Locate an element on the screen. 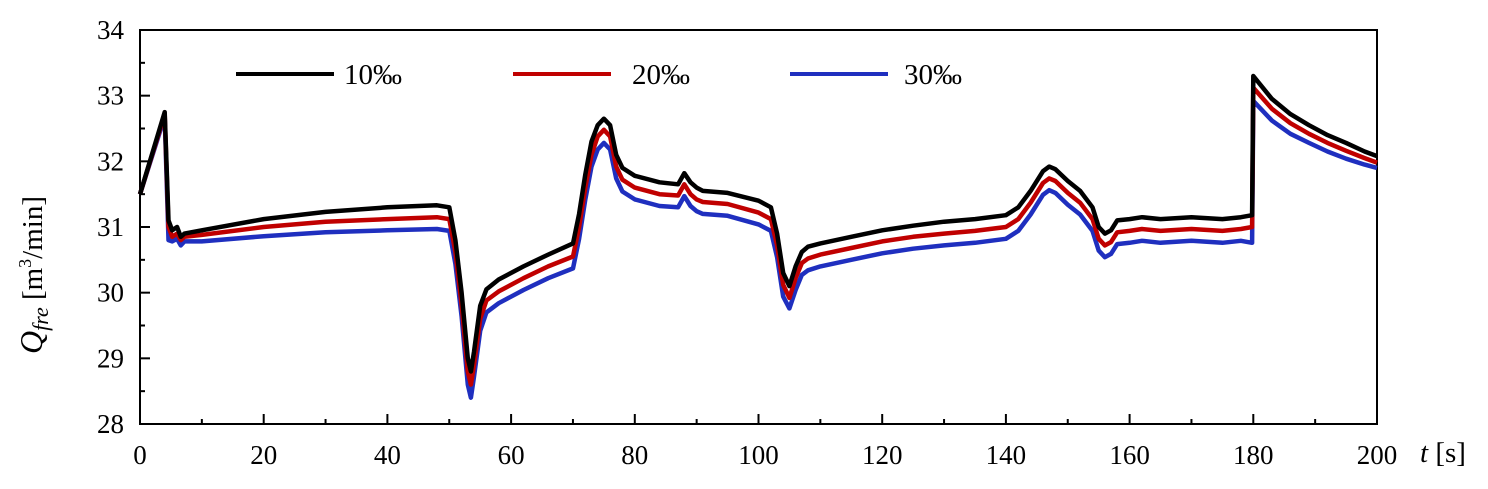  legend-item-20: 20‰ is located at coordinates (601, 75).